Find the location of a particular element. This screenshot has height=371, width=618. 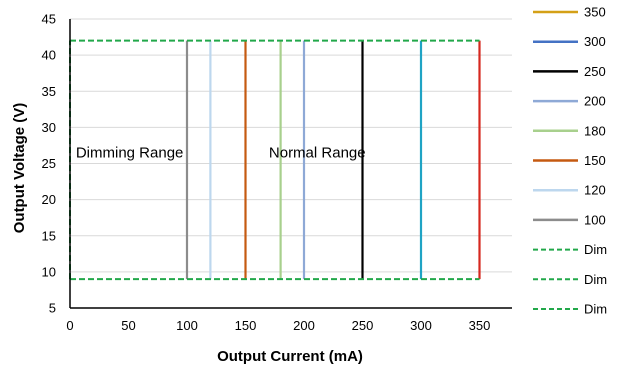

legend-label: 200 is located at coordinates (595, 101).